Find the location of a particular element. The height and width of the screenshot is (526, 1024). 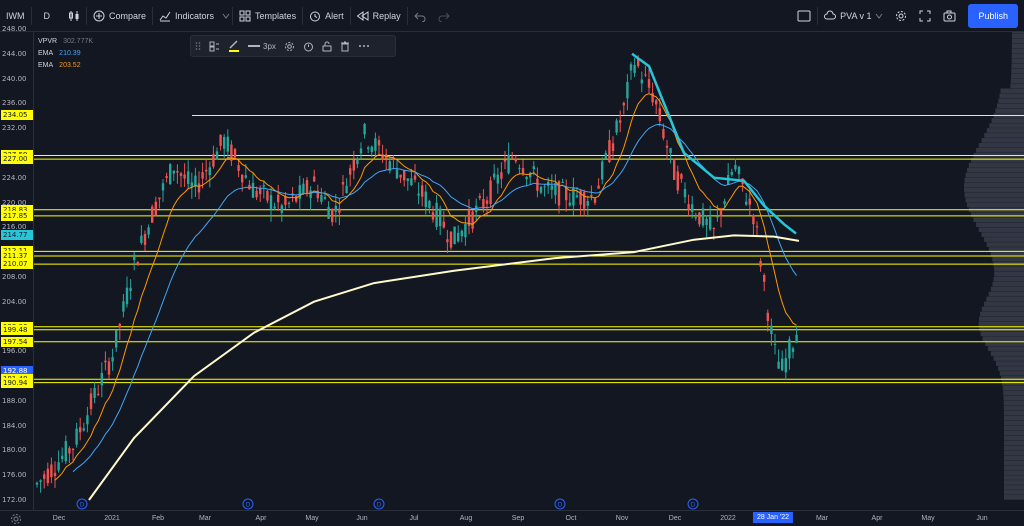

drag-handle is located at coordinates (198, 46).